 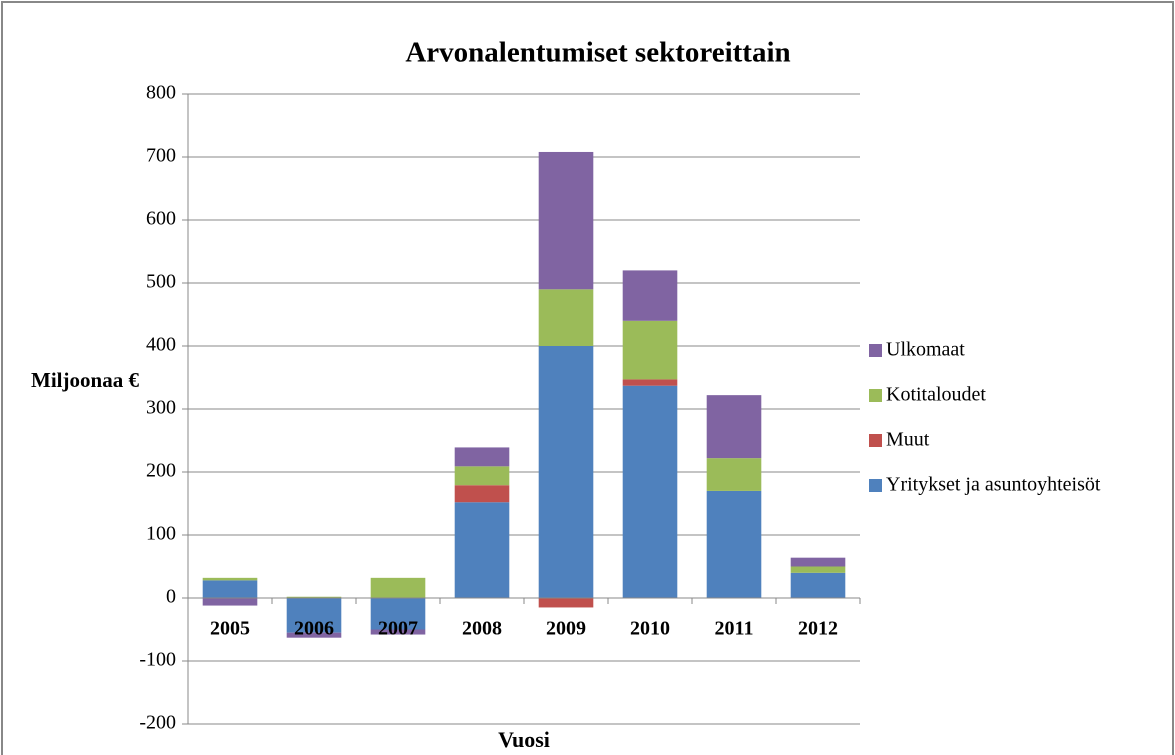 I want to click on x-tick-label: 2008, so click(x=482, y=629).